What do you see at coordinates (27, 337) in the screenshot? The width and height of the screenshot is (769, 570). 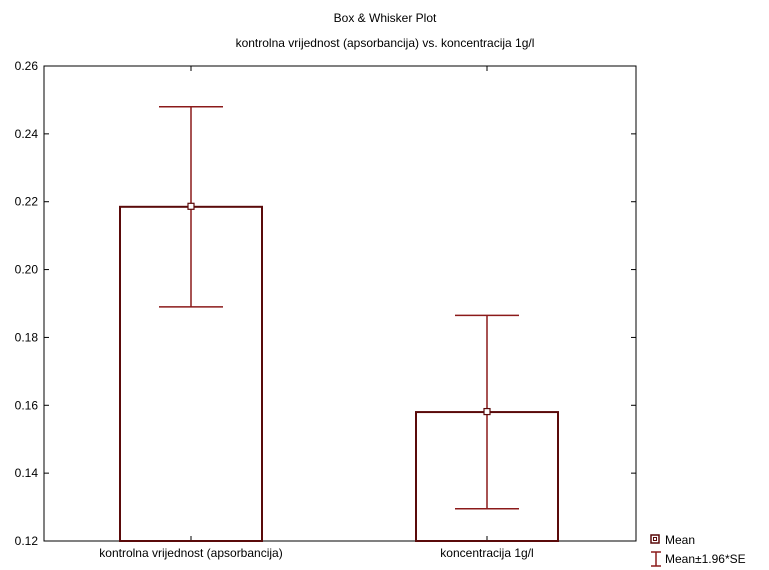 I see `y-tick-label: 0.18` at bounding box center [27, 337].